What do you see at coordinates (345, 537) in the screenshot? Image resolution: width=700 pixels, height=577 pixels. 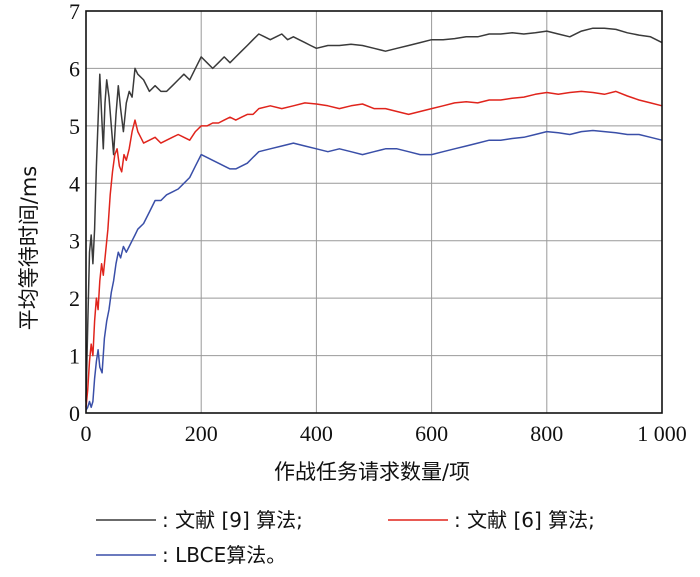 I see `legend: : 文献 [9] 算法; : 文献 [6] 算法; : LBCE算法。` at bounding box center [345, 537].